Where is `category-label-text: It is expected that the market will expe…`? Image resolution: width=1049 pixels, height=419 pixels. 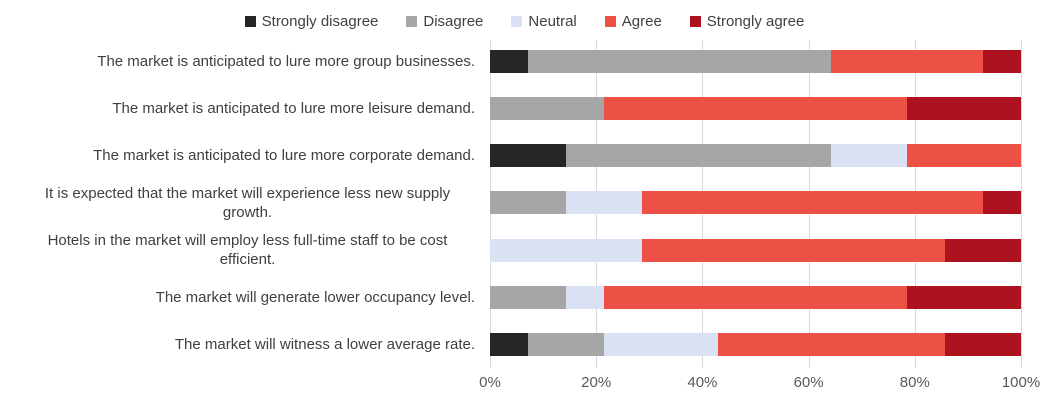
category-label-text: It is expected that the market will expe… is located at coordinates (247, 202).